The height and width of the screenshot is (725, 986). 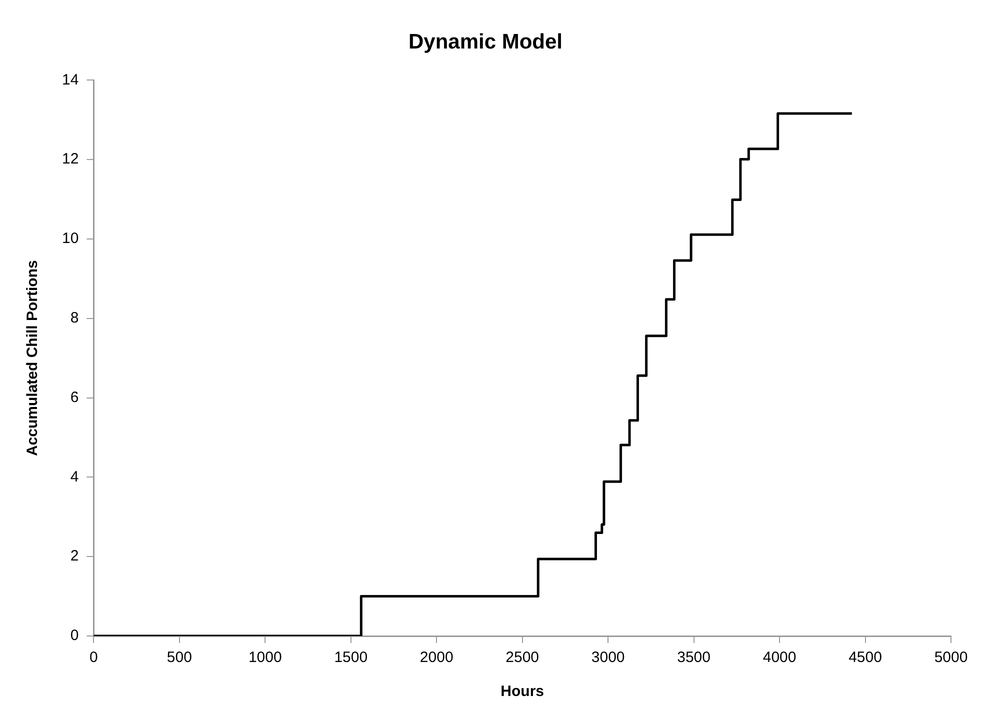 What do you see at coordinates (265, 657) in the screenshot?
I see `x-tick-label: 1000` at bounding box center [265, 657].